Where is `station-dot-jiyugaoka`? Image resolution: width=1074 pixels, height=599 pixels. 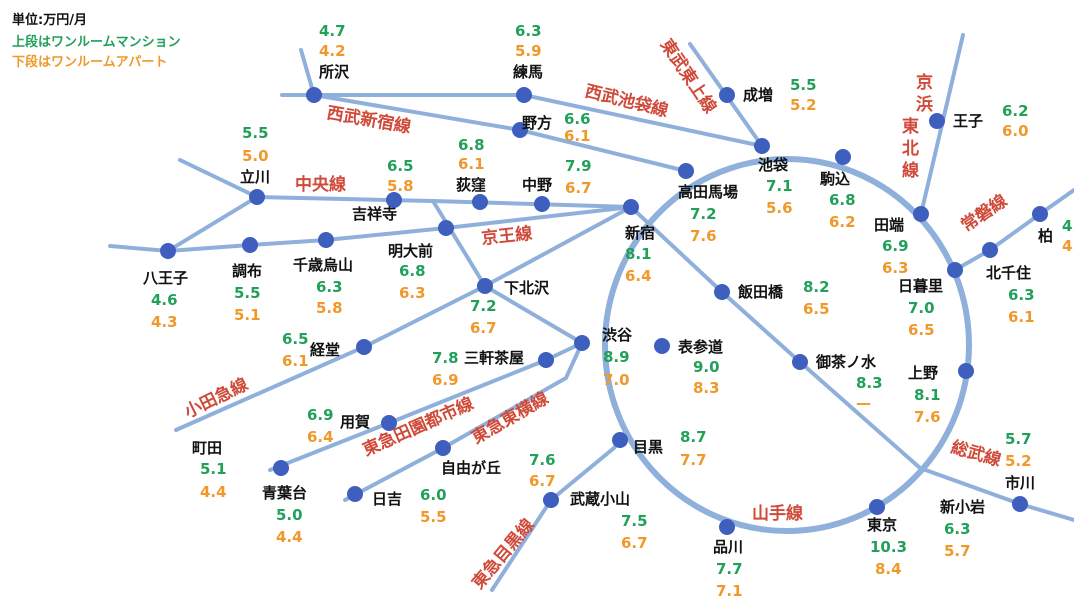
station-dot-jiyugaoka is located at coordinates (443, 448).